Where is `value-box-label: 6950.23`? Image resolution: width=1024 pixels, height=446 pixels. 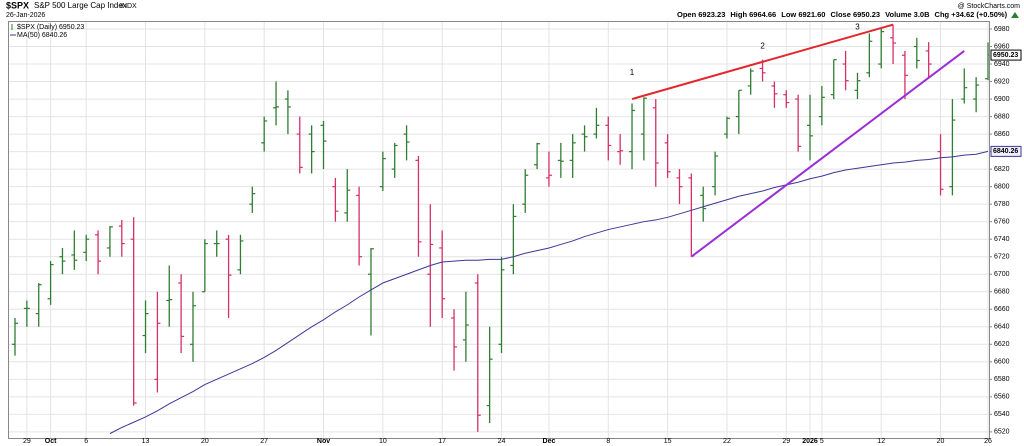 value-box-label: 6950.23 is located at coordinates (1005, 55).